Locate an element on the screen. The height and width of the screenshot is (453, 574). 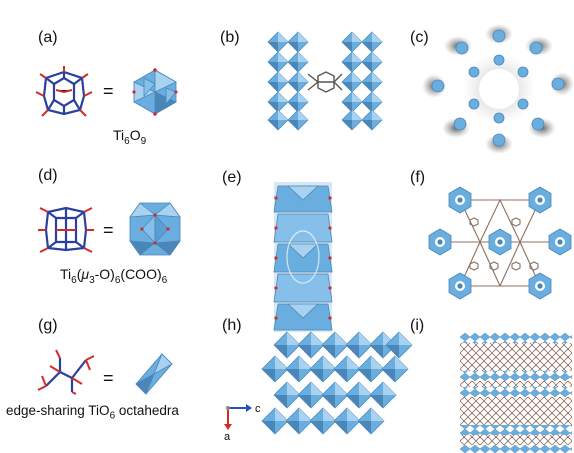
panel-label-g: (g) is located at coordinates (48, 325).